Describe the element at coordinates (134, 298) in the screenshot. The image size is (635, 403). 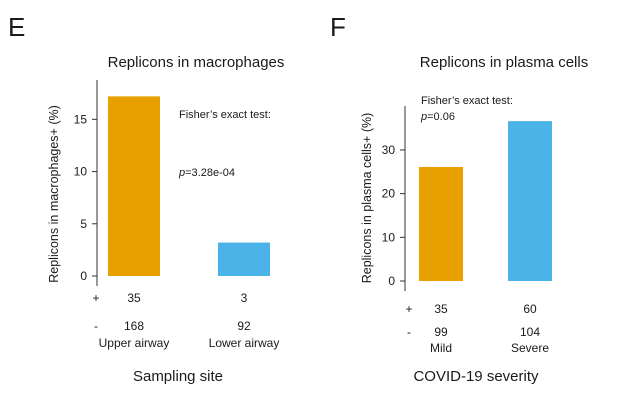
I see `panel-e-count-value: 35` at that location.